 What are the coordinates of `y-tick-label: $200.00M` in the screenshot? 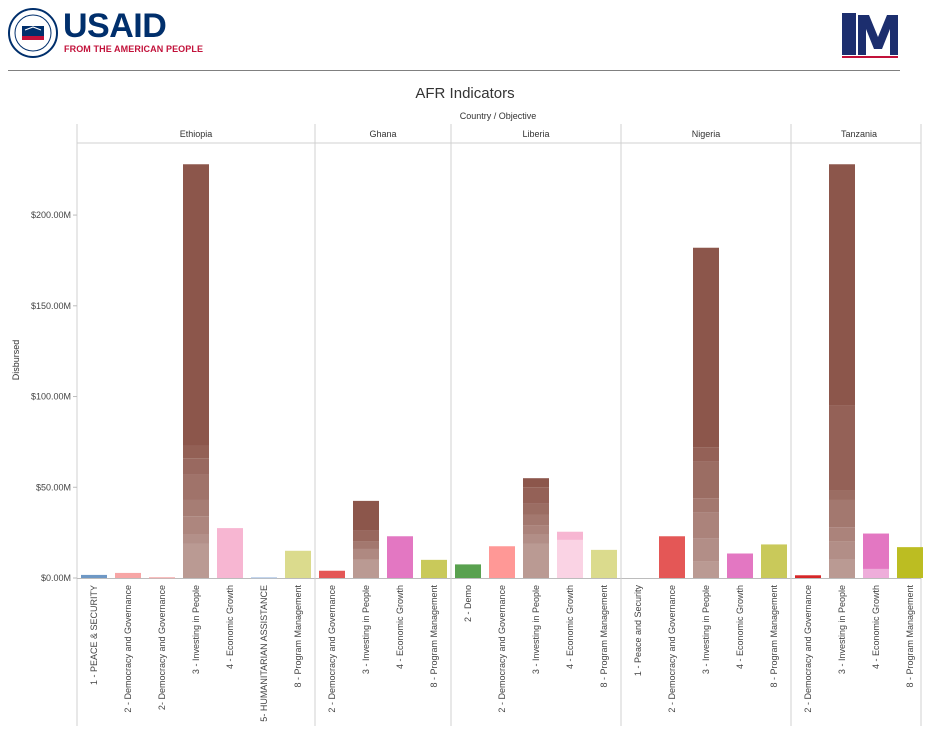 It's located at (51, 215).